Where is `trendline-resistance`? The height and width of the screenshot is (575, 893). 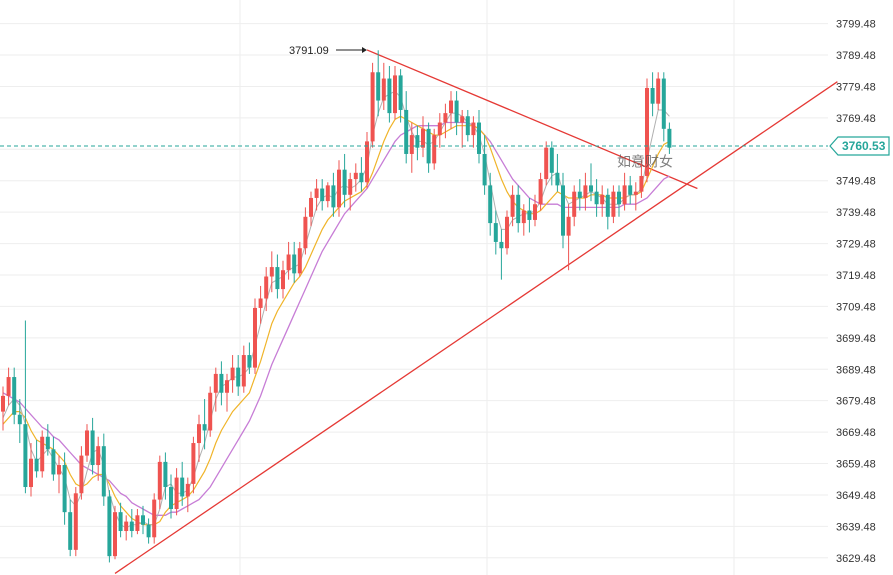 trendline-resistance is located at coordinates (532, 119).